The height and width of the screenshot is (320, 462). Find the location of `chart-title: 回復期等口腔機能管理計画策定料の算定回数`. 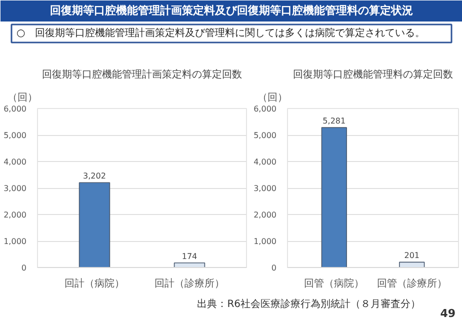

chart-title: 回復期等口腔機能管理計画策定料の算定回数 is located at coordinates (142, 74).